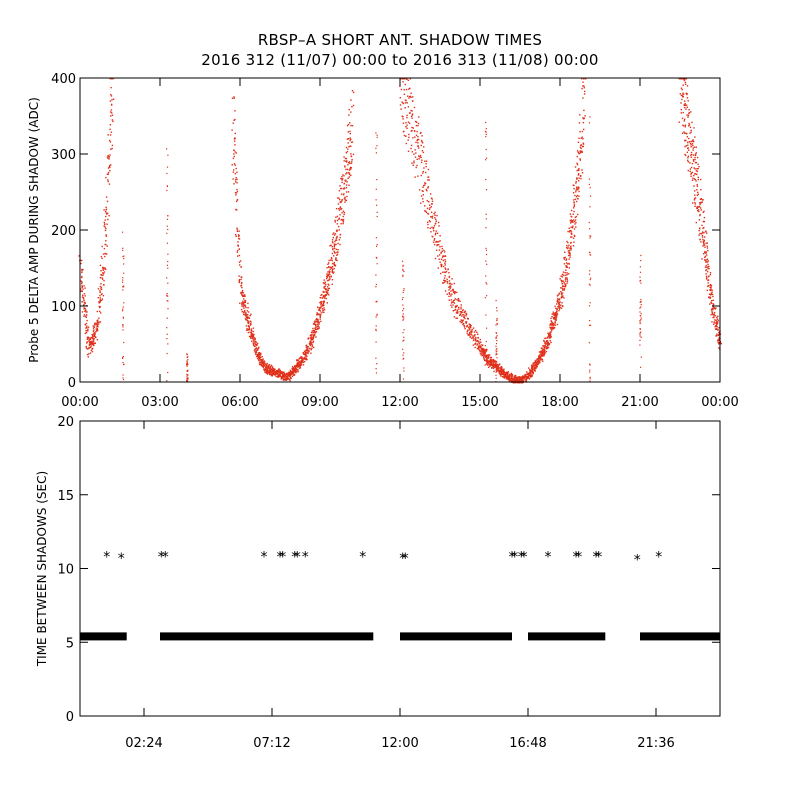  Describe the element at coordinates (267, 636) in the screenshot. I see `baseline-band` at that location.